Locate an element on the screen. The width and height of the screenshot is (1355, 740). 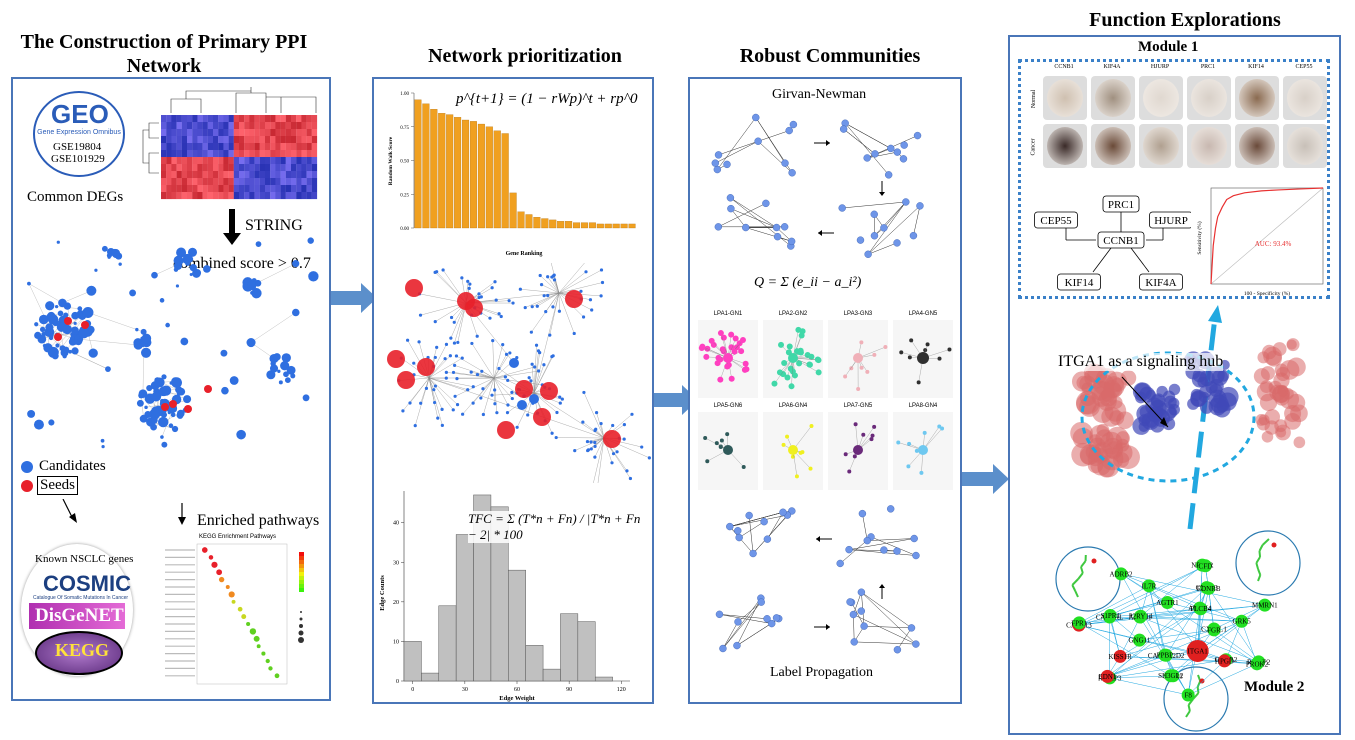
hub-node-box is located at coordinates (1079, 282).